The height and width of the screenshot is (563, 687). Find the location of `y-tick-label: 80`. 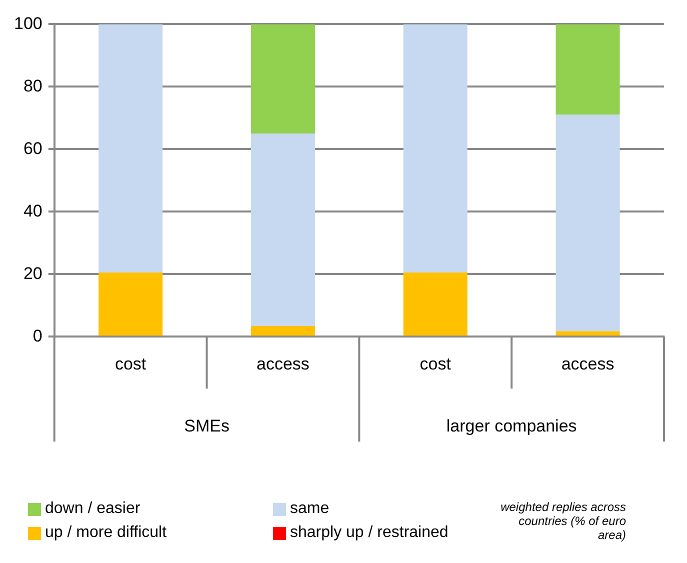

y-tick-label: 80 is located at coordinates (32, 86).